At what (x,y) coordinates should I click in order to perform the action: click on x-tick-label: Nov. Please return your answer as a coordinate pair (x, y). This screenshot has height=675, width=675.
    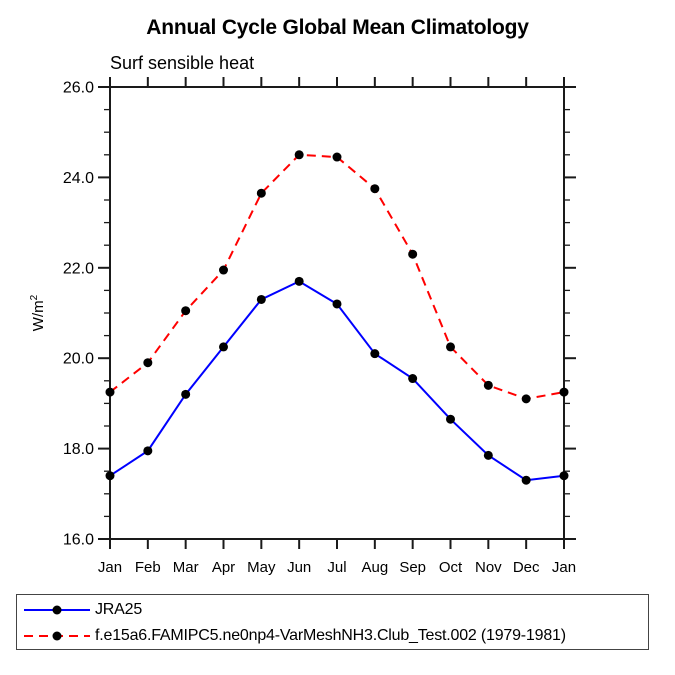
    Looking at the image, I should click on (488, 567).